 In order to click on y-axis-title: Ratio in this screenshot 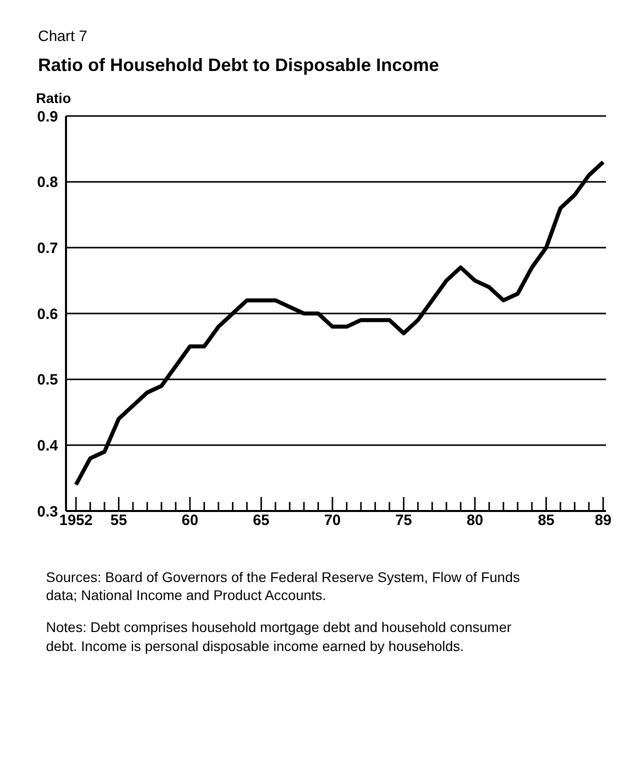, I will do `click(54, 98)`.